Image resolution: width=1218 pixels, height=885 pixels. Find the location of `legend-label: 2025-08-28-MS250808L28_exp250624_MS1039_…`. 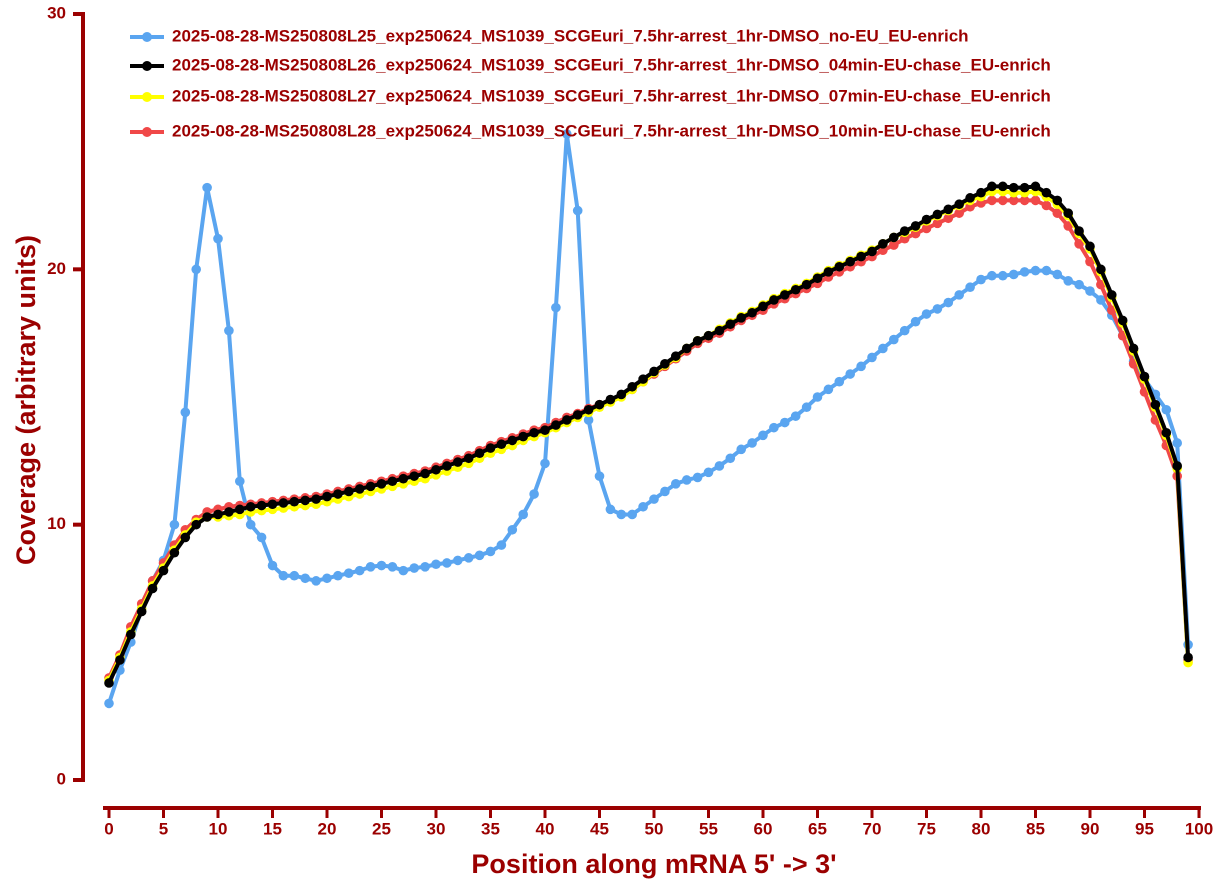

legend-label: 2025-08-28-MS250808L28_exp250624_MS1039_… is located at coordinates (611, 130).